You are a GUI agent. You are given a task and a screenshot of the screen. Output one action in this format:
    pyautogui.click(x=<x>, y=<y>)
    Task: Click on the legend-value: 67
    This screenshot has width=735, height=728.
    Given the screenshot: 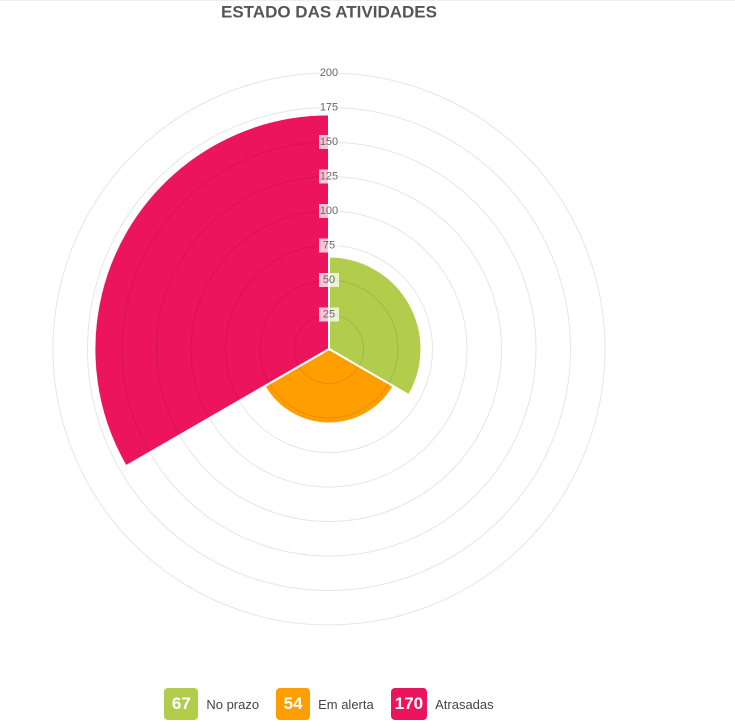 What is the action you would take?
    pyautogui.click(x=181, y=704)
    